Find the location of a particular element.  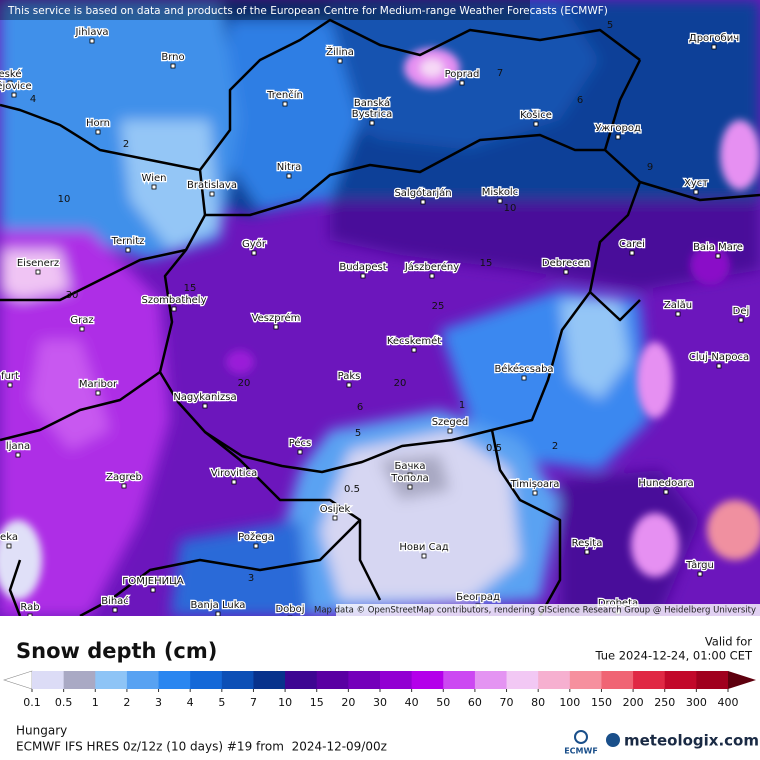

place-label: Graz is located at coordinates (81, 320).